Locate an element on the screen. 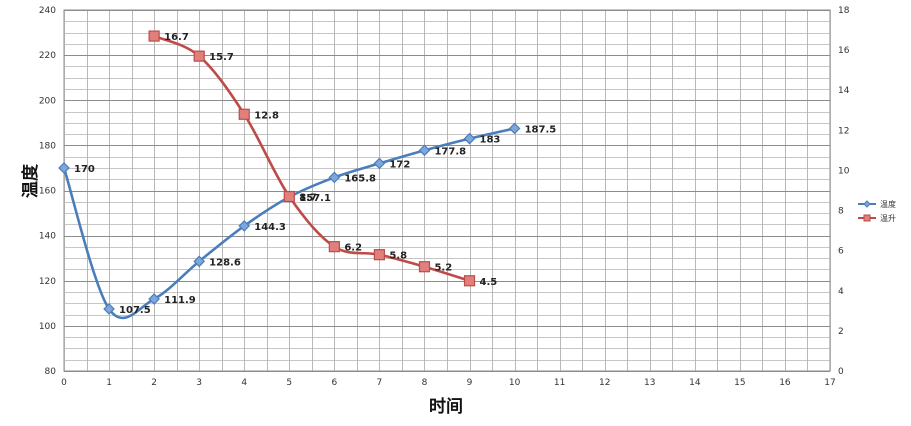 This screenshot has width=911, height=426. x-tick-label: 5 is located at coordinates (289, 383).